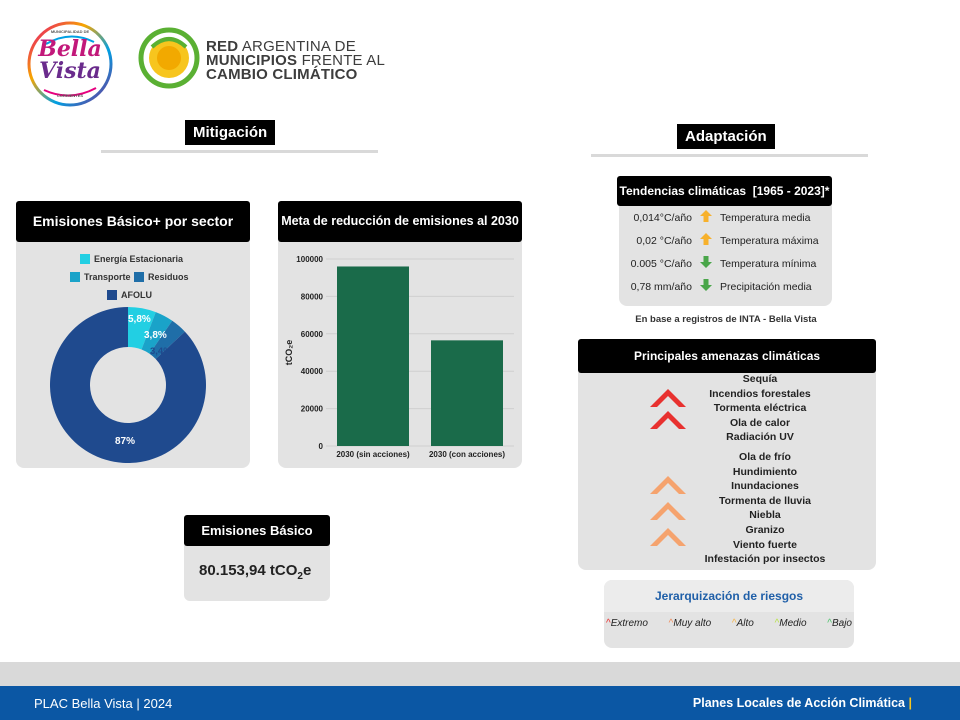 The width and height of the screenshot is (960, 720). I want to click on risk-level-high: ^Alto, so click(742, 623).